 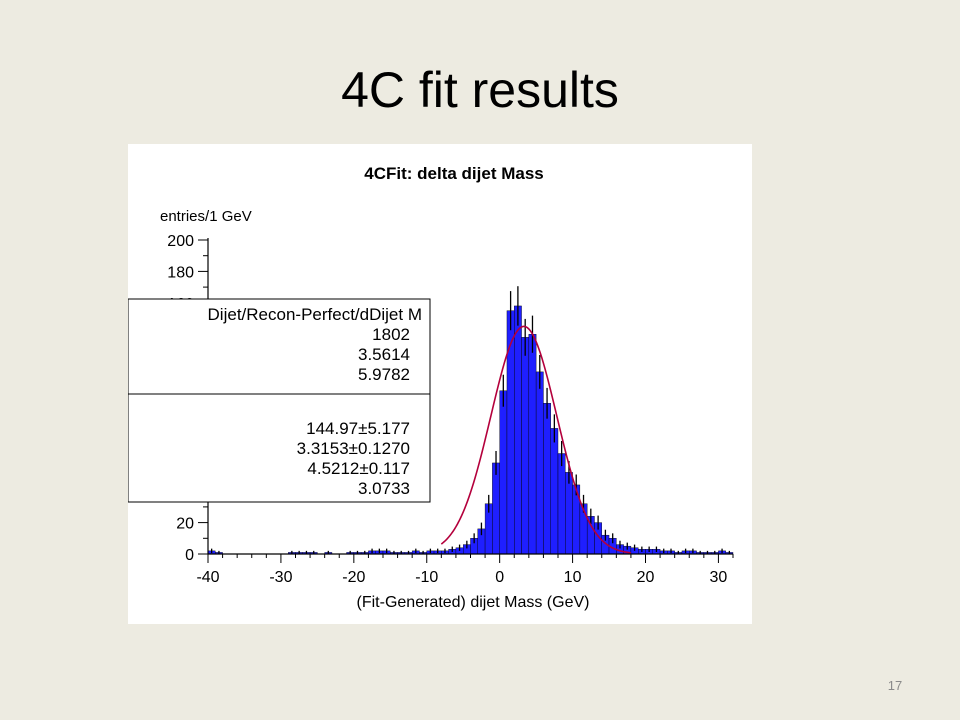 What do you see at coordinates (353, 448) in the screenshot?
I see `fit-parameter: 3.3153±0.1270` at bounding box center [353, 448].